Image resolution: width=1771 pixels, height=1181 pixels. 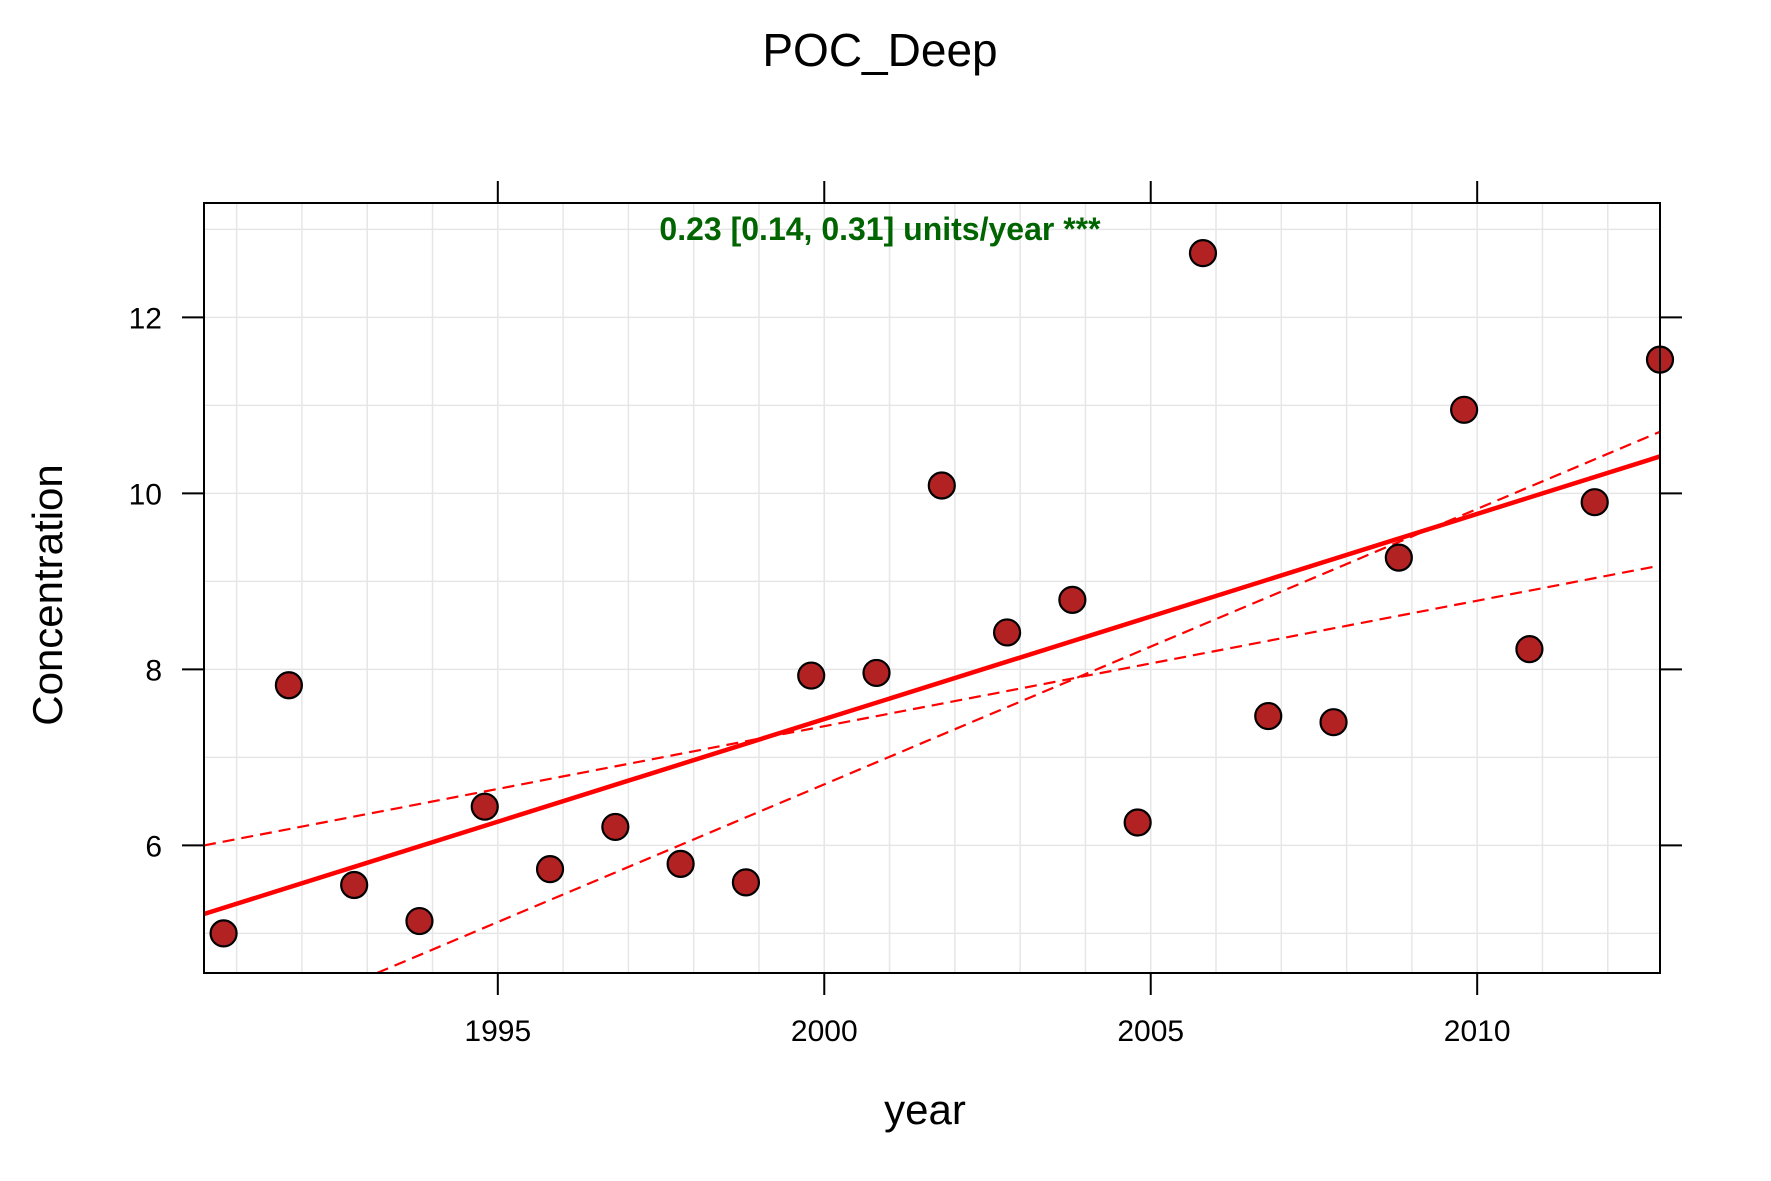 I want to click on x-tick-label: 2005, so click(x=1150, y=1031).